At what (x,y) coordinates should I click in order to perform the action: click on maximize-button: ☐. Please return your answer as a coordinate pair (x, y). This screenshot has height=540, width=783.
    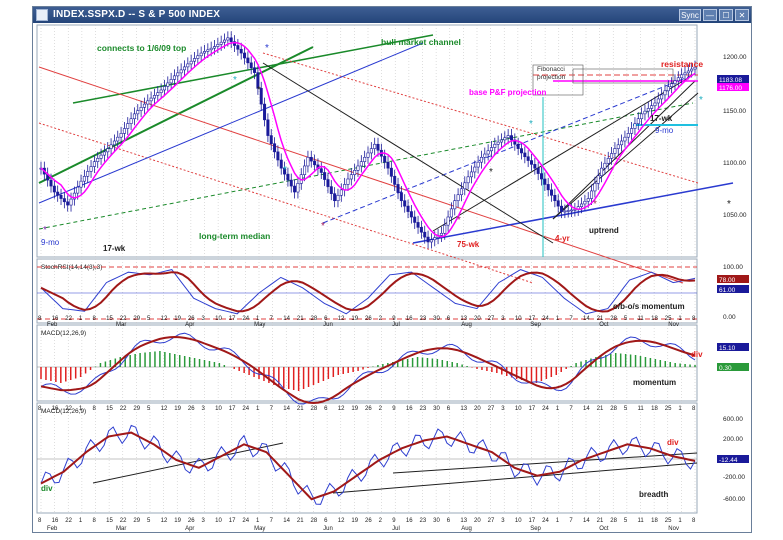
    Looking at the image, I should click on (726, 15).